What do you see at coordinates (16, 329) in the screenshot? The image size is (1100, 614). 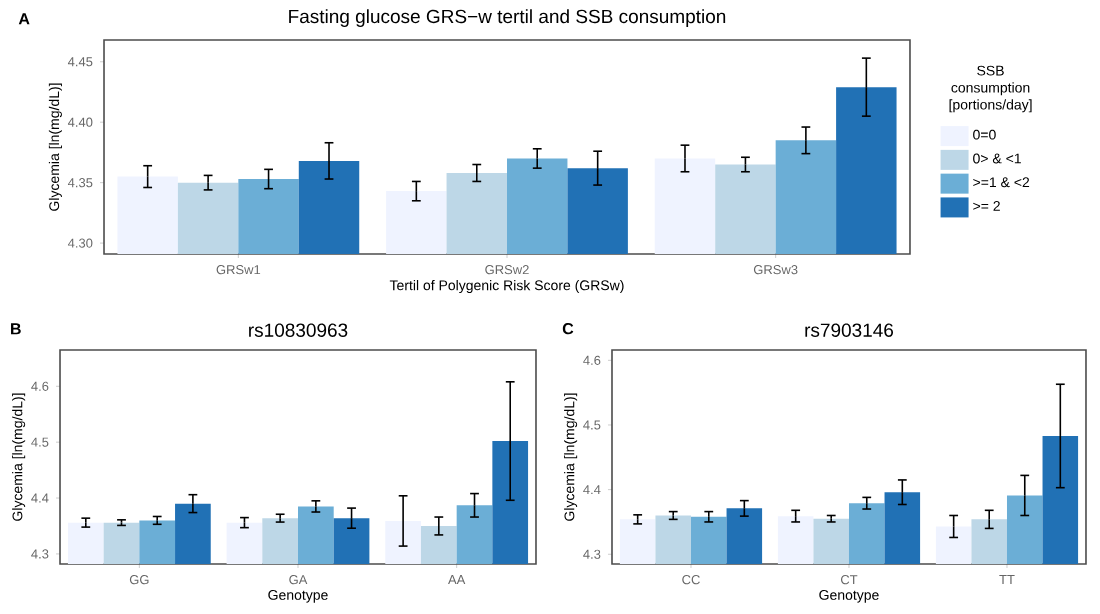 I see `text: B` at bounding box center [16, 329].